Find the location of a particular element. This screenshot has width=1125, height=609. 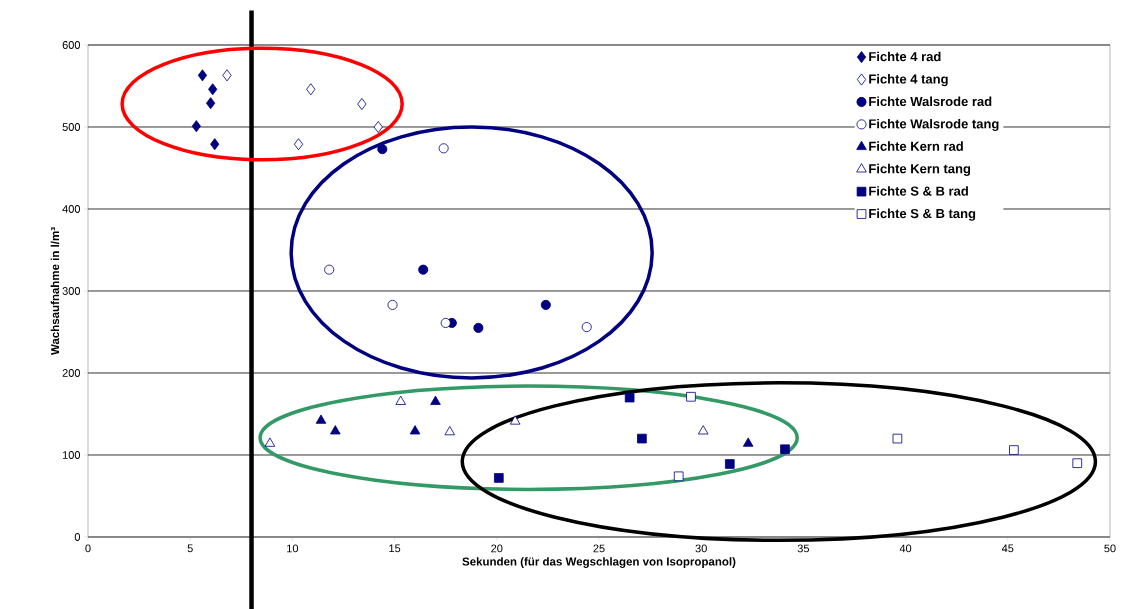

legend-label: Fichte 4 rad is located at coordinates (905, 56).